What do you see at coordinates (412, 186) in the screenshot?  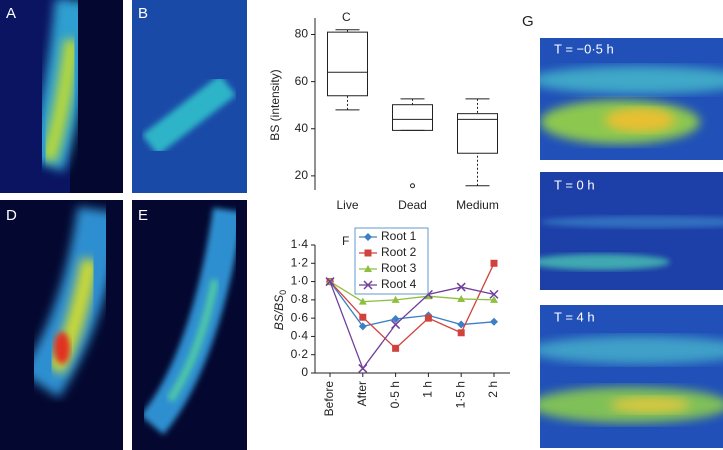 I see `outlier` at bounding box center [412, 186].